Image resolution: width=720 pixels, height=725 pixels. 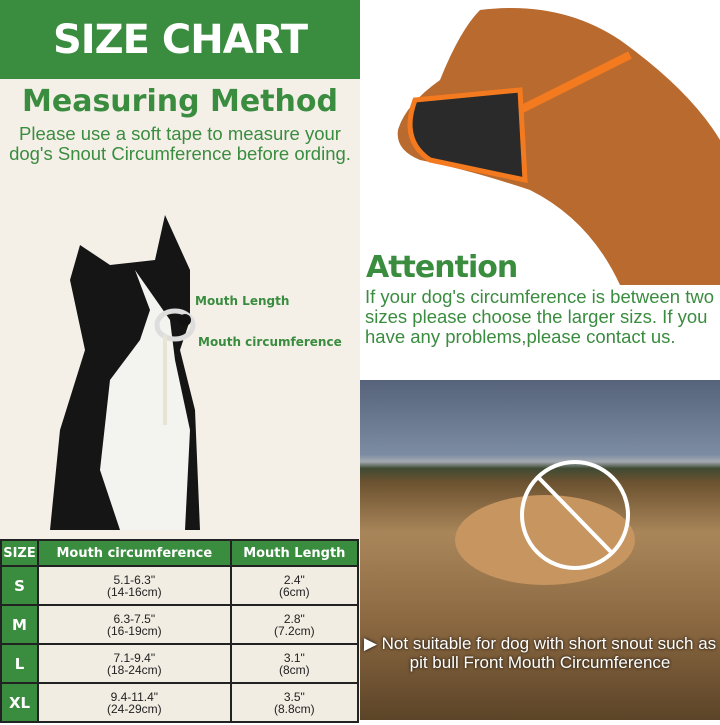 I want to click on circ-cm: (14-16cm), so click(x=134, y=591).